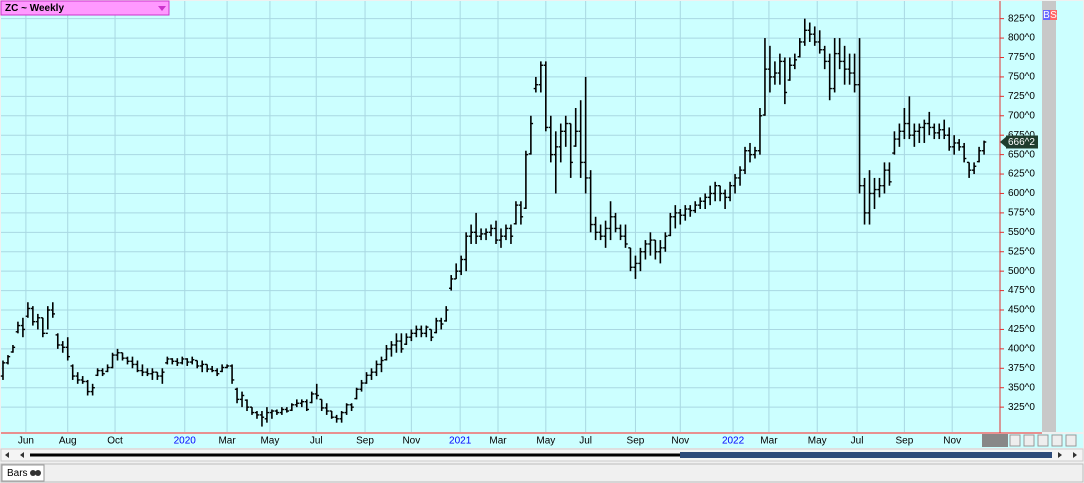 The height and width of the screenshot is (483, 1084). What do you see at coordinates (85, 8) in the screenshot?
I see `symbol-dropdown` at bounding box center [85, 8].